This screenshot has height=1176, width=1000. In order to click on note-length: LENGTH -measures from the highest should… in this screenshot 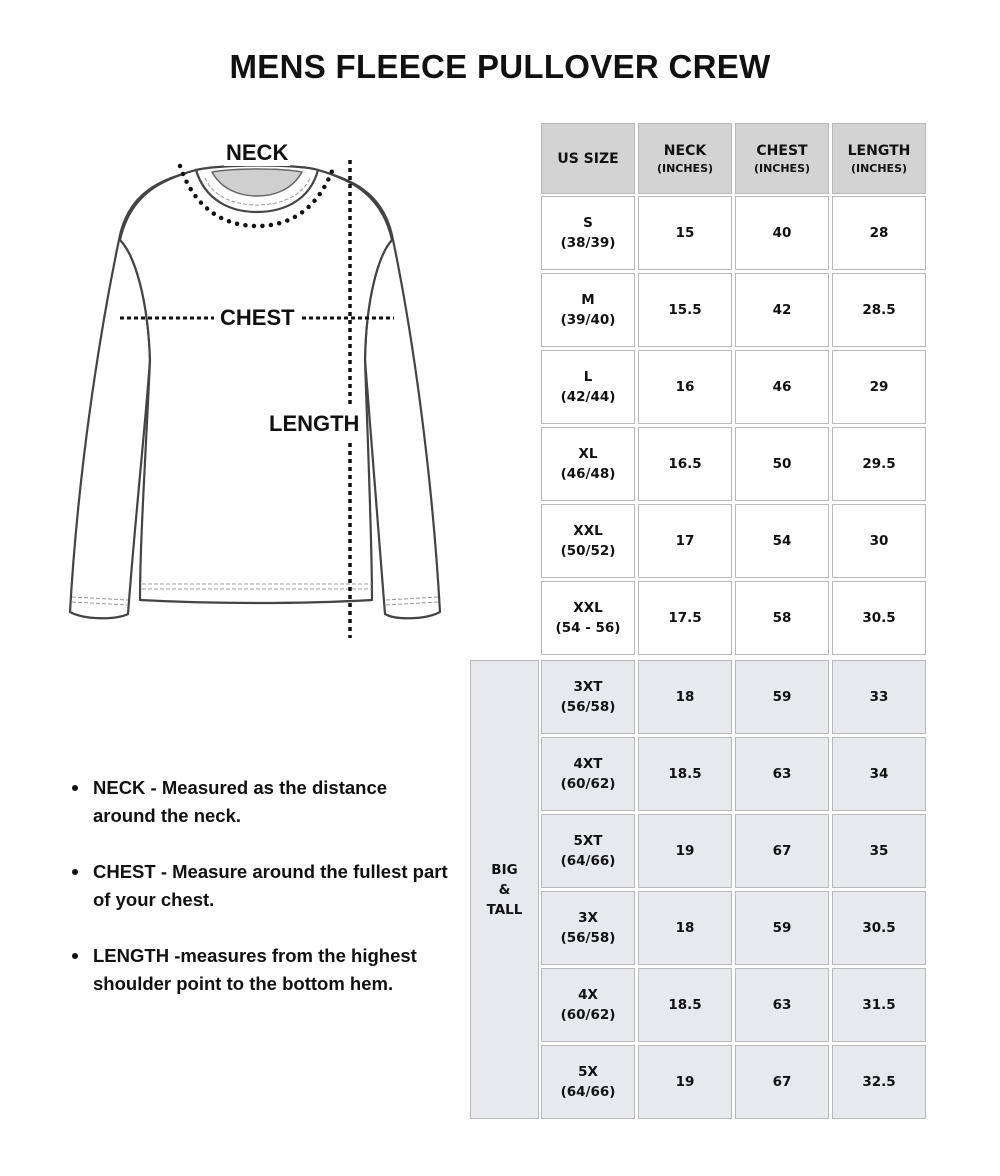, I will do `click(260, 970)`.